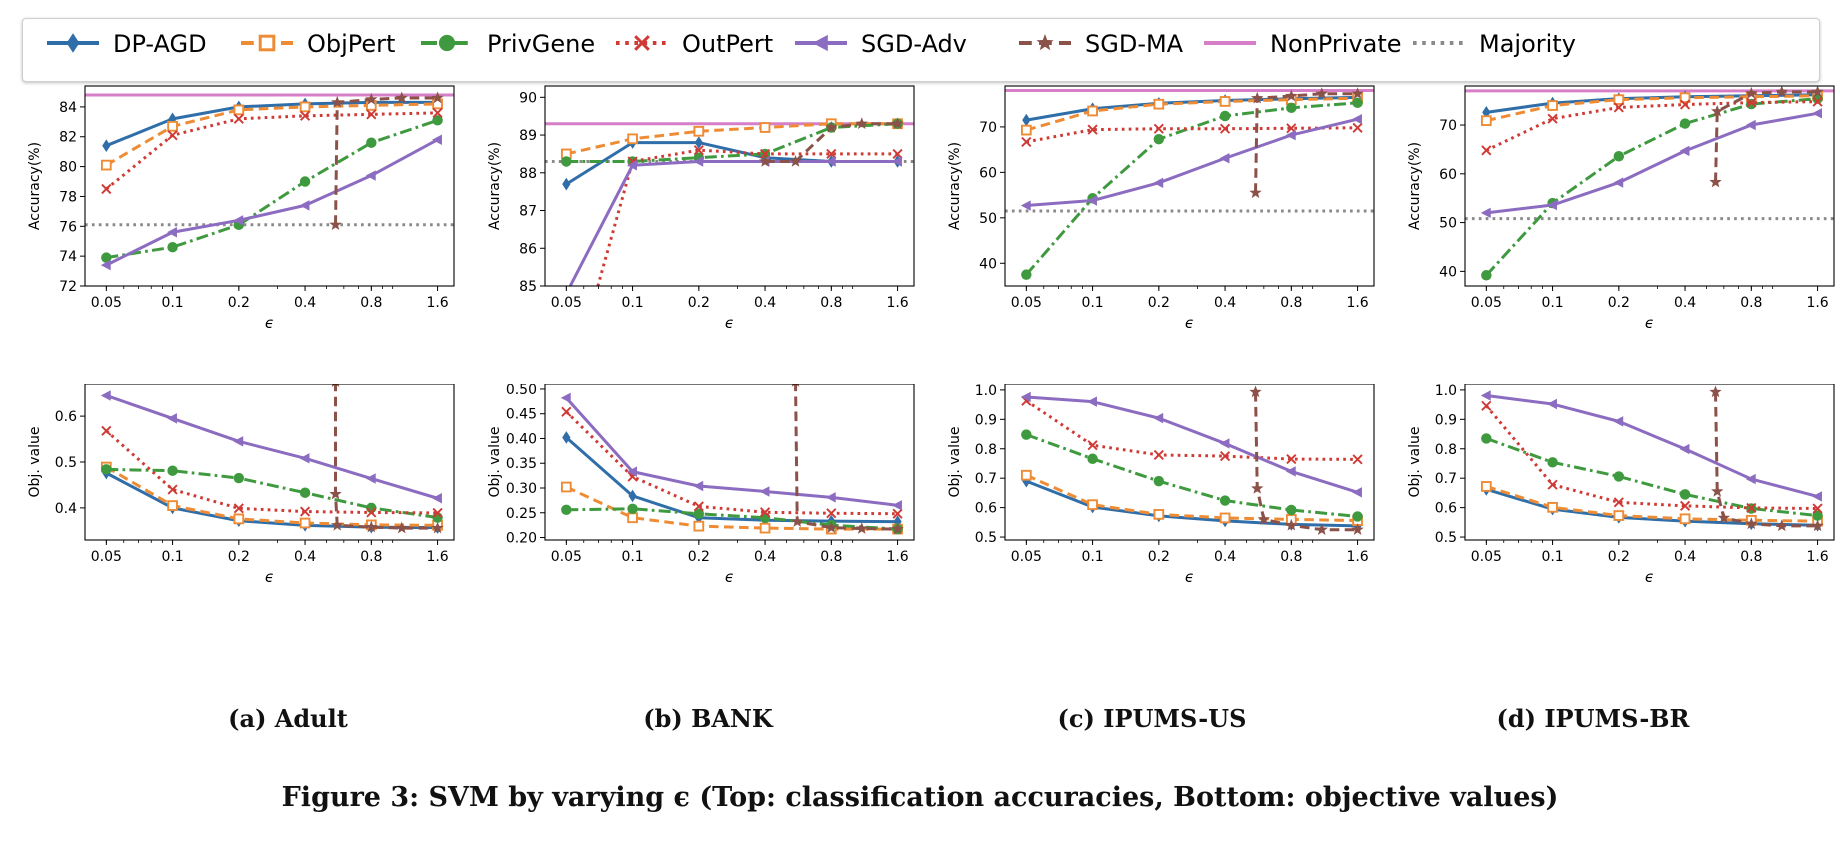 The image size is (1840, 850). Describe the element at coordinates (986, 479) in the screenshot. I see `y-tick-label: 0.7` at that location.